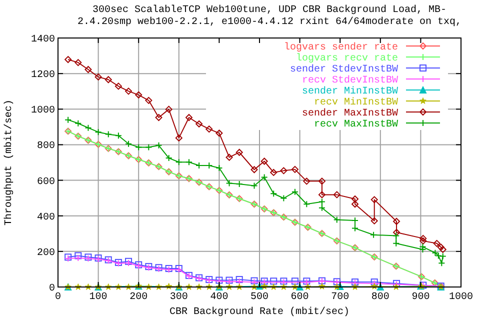 The width and height of the screenshot is (480, 320). What do you see at coordinates (340, 297) in the screenshot?
I see `x-tick-label: 700` at bounding box center [340, 297].